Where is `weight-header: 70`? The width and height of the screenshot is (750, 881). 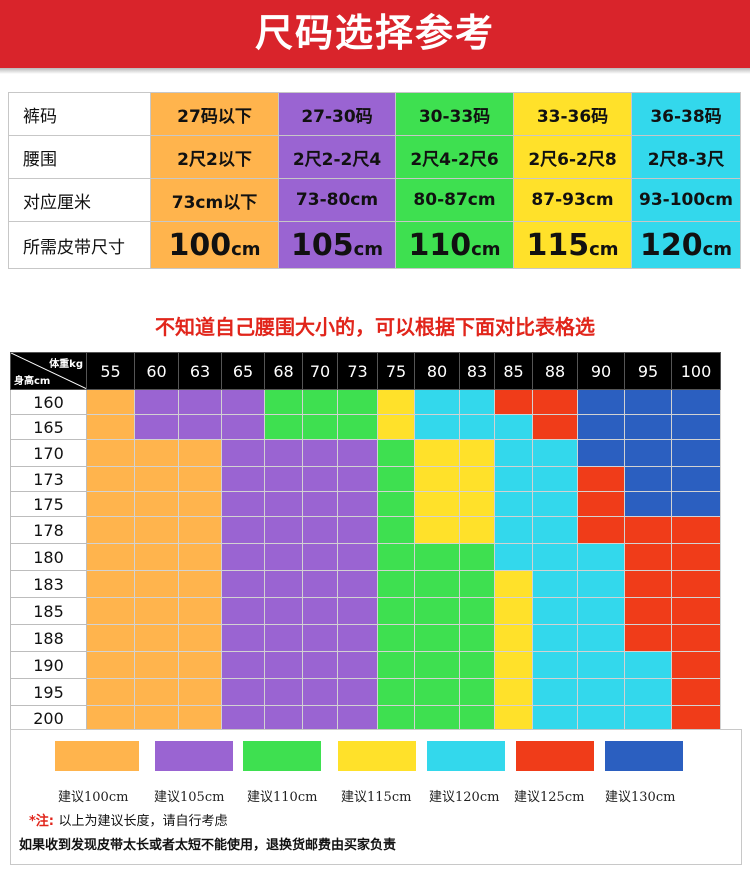
weight-header: 70 is located at coordinates (320, 371).